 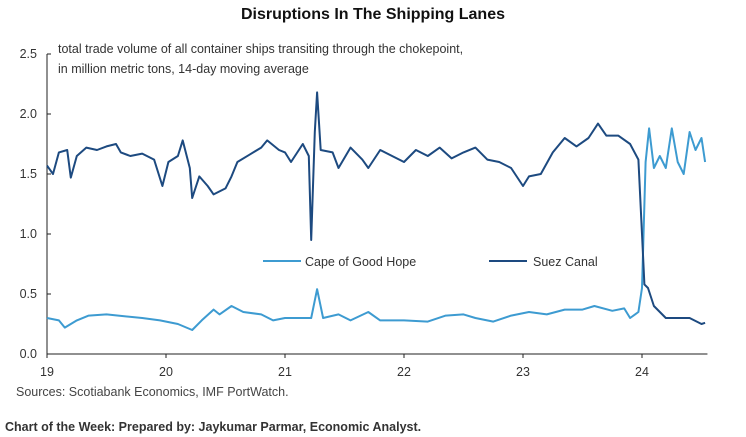 I want to click on x-tick-label: 24, so click(x=642, y=372).